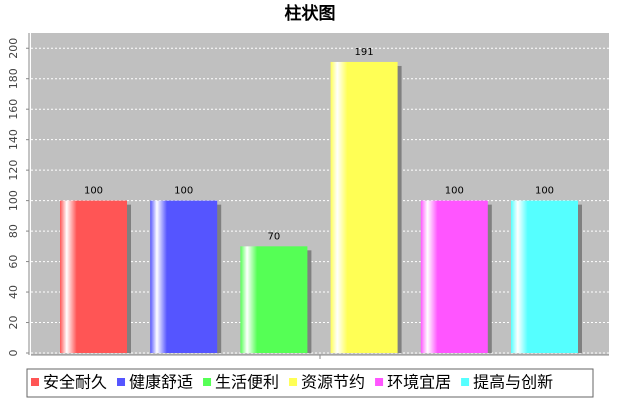  What do you see at coordinates (13, 200) in the screenshot?
I see `y-tick-label: 100` at bounding box center [13, 200].